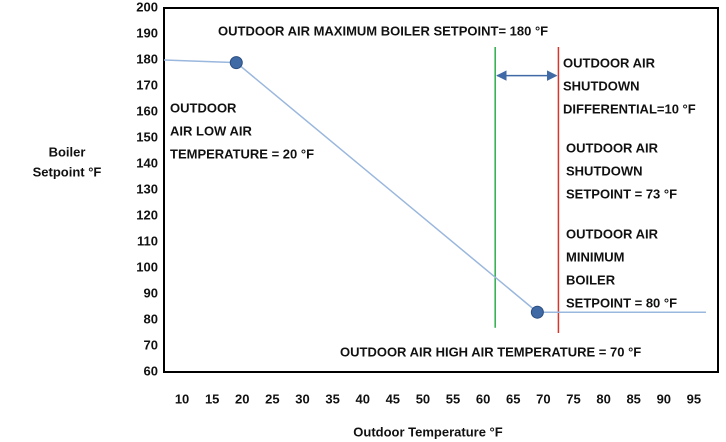 This screenshot has width=726, height=442. I want to click on x-tick-label: 85, so click(633, 398).